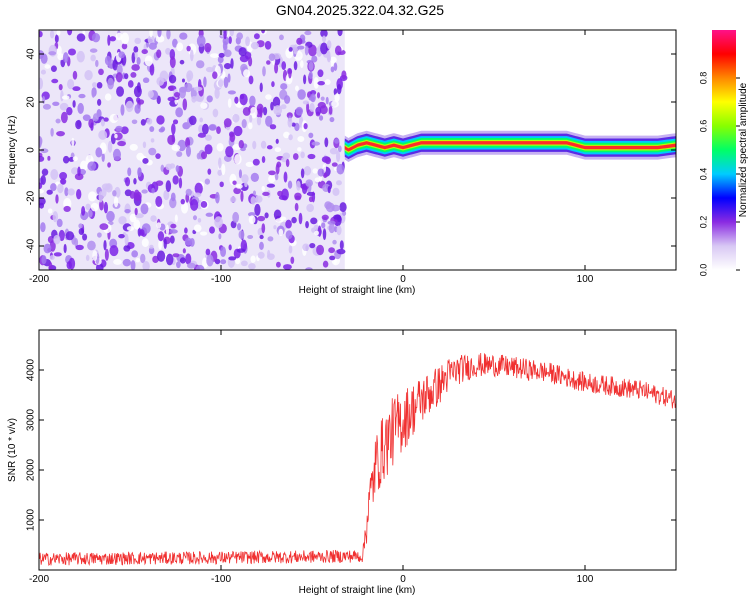 This screenshot has height=605, width=750. What do you see at coordinates (12, 150) in the screenshot?
I see `spectrogram-y-label: Frequency (Hz)` at bounding box center [12, 150].